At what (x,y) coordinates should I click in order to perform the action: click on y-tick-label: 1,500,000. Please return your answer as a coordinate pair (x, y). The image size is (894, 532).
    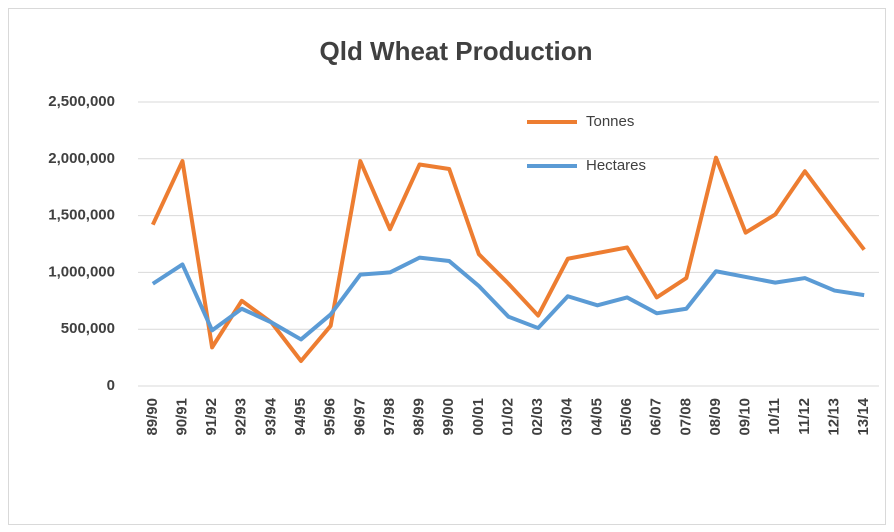
    Looking at the image, I should click on (81, 215).